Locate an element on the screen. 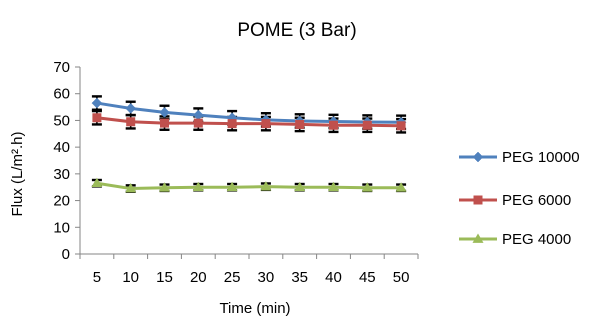  legend-label: PEG 6000 is located at coordinates (536, 200).